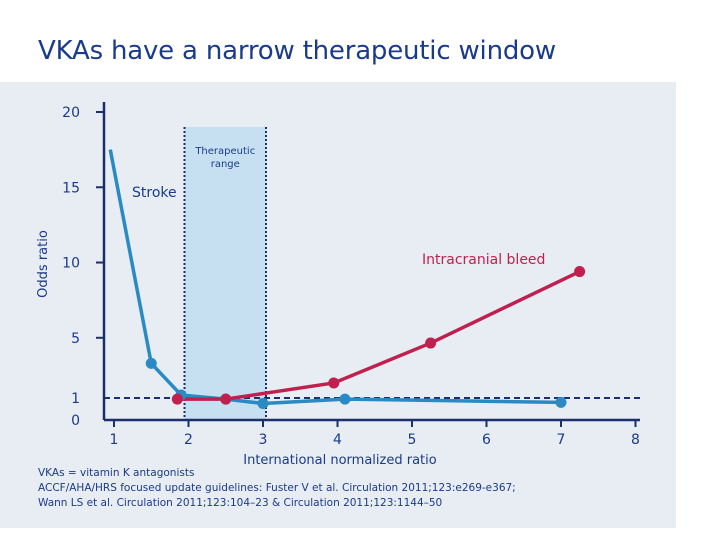 The height and width of the screenshot is (540, 720). I want to click on y-tick-label: 20, so click(71, 113).